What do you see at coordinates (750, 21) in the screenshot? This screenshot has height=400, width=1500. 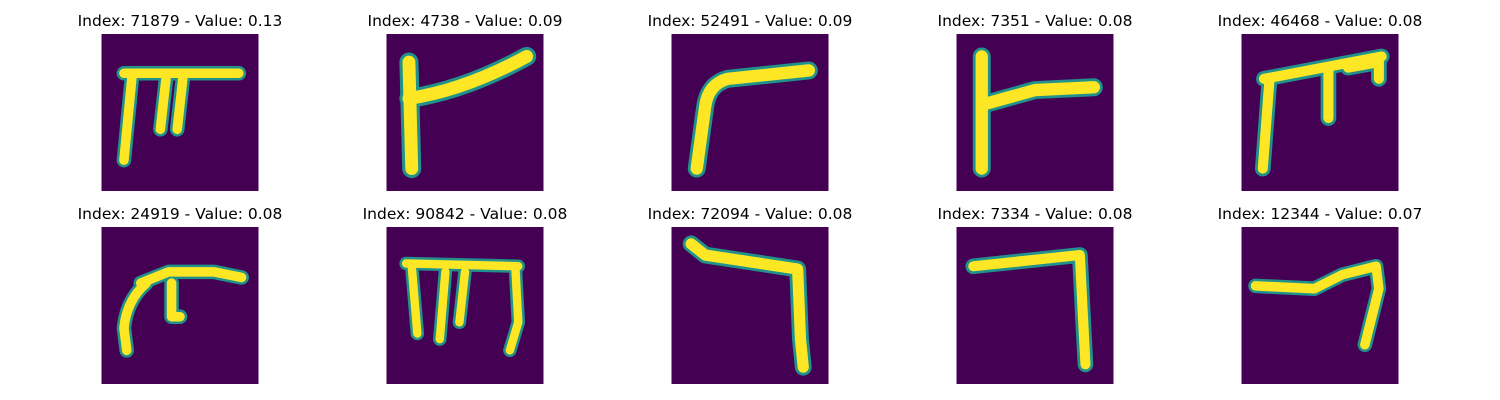 I see `panel-title: Index: 52491 - Value: 0.09` at bounding box center [750, 21].